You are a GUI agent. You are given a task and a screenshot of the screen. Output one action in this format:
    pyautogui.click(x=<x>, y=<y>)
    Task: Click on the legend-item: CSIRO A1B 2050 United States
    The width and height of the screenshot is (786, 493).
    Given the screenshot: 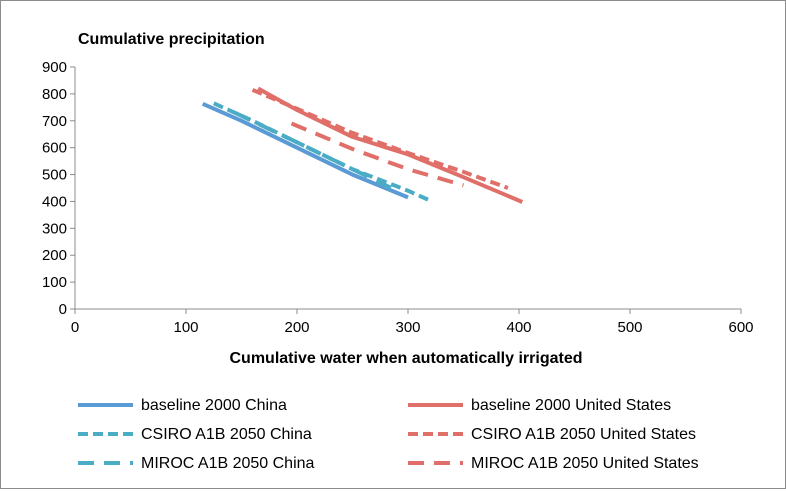 What is the action you would take?
    pyautogui.click(x=552, y=434)
    